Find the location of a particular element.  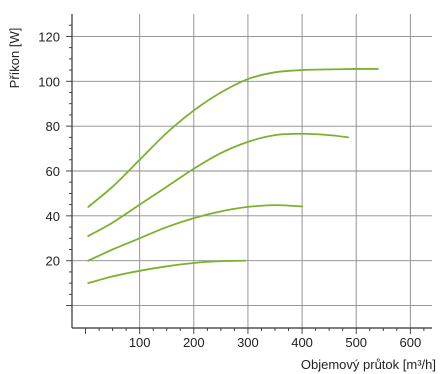

y-tick-label: 40 is located at coordinates (53, 216).